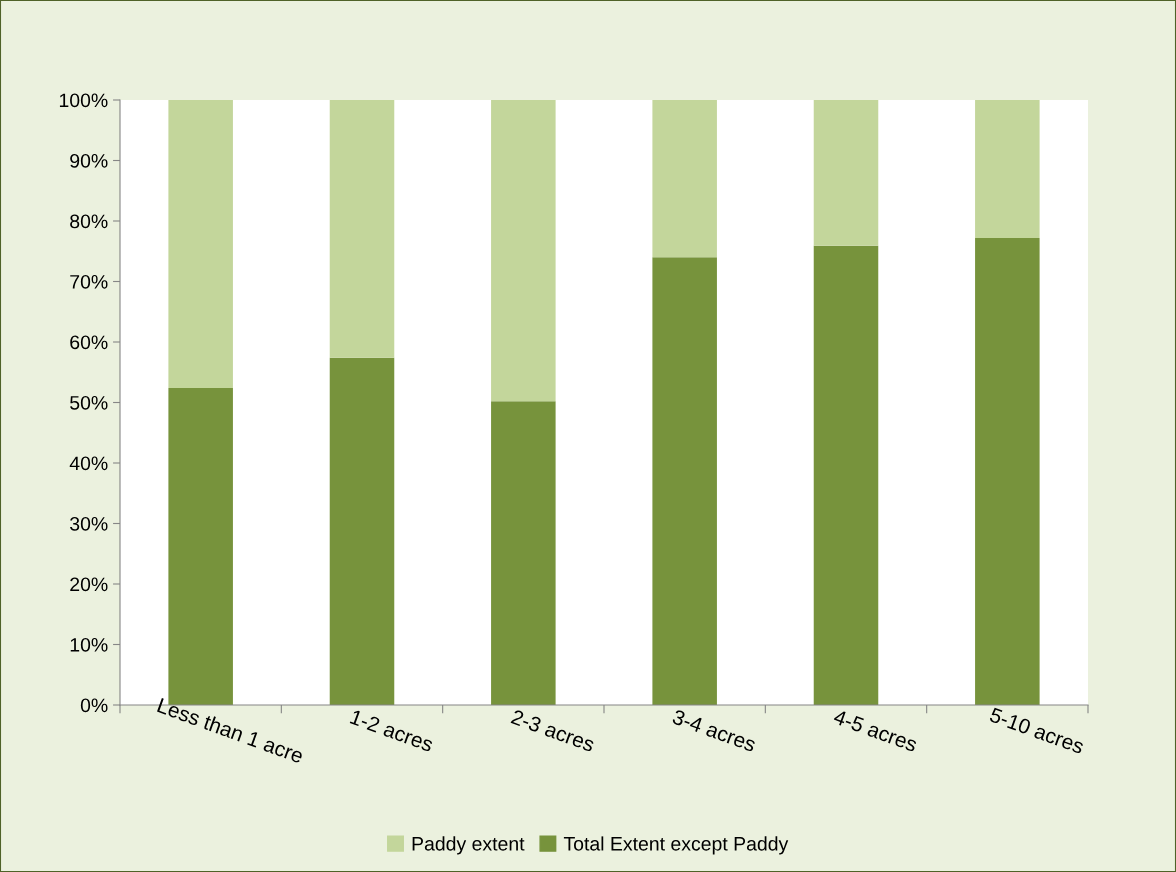 Image resolution: width=1176 pixels, height=872 pixels. What do you see at coordinates (89, 584) in the screenshot?
I see `y-tick-label: 20%` at bounding box center [89, 584].